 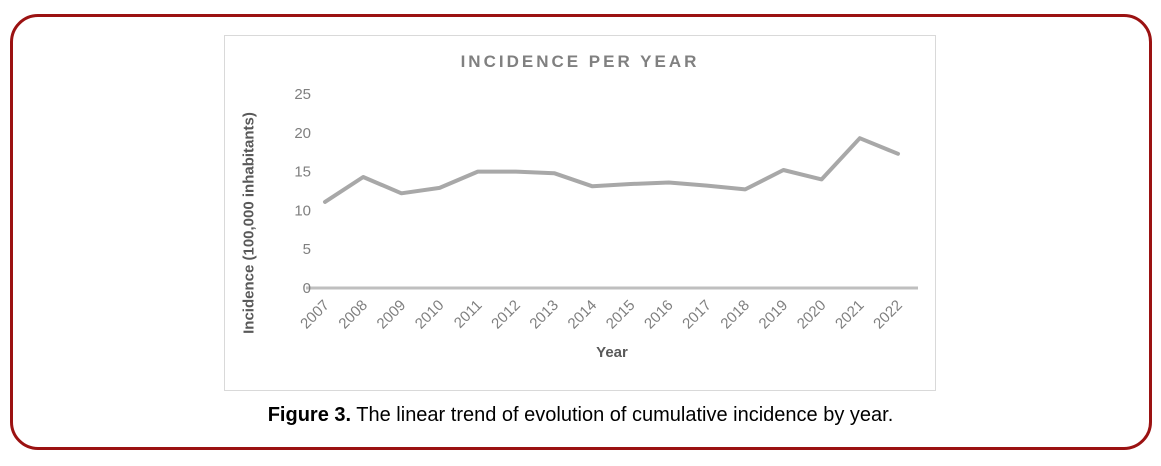 What do you see at coordinates (583, 315) in the screenshot?
I see `x-category-label: 2014` at bounding box center [583, 315].